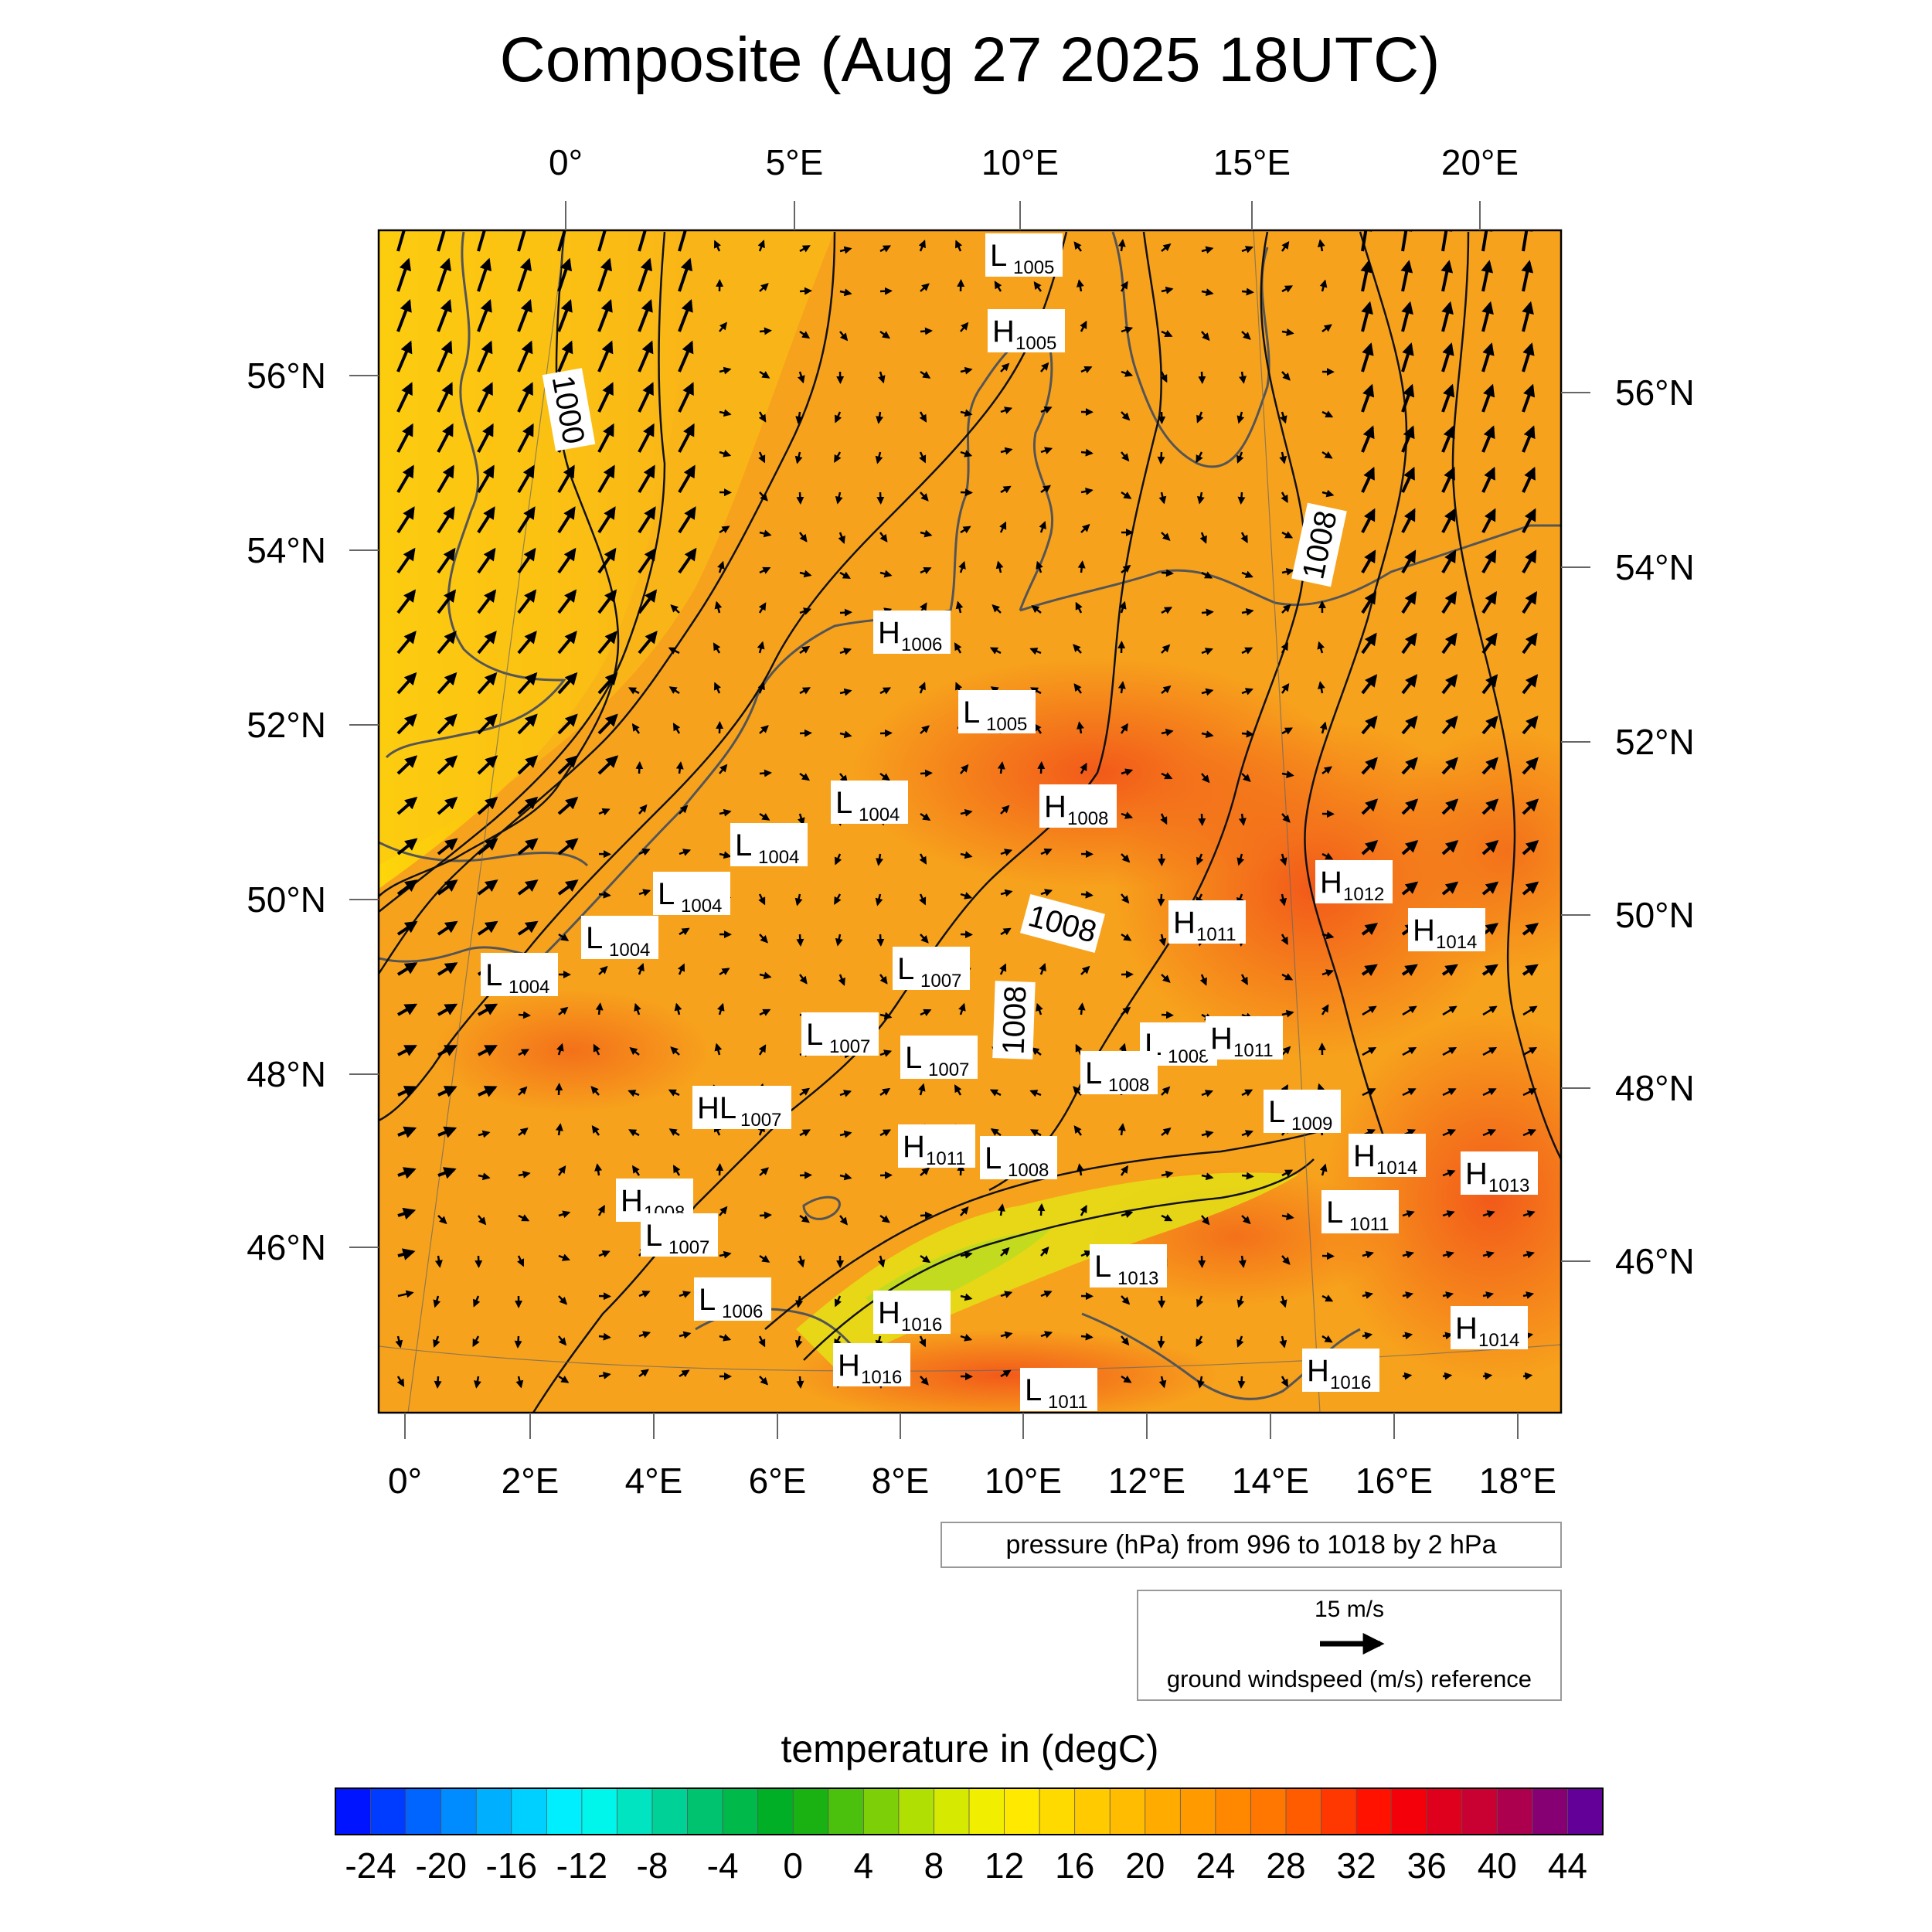 This screenshot has height=1932, width=1932. What do you see at coordinates (1019, 1158) in the screenshot?
I see `low-pressure-center: L 1008` at bounding box center [1019, 1158].